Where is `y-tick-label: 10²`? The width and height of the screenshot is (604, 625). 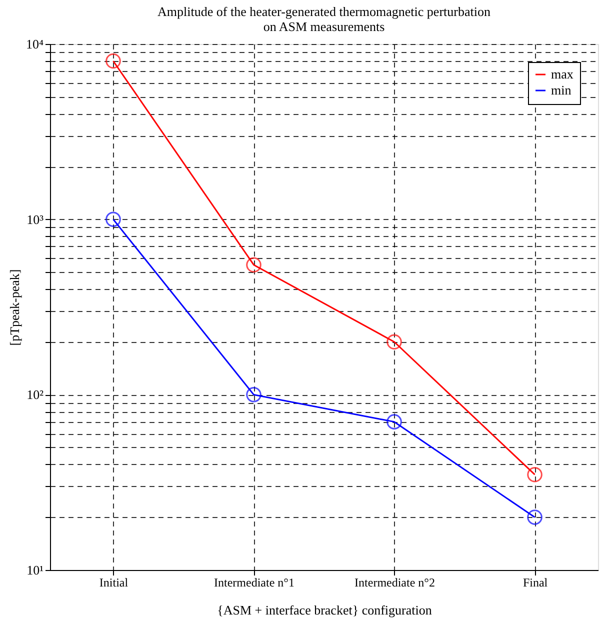 y-tick-label: 10² is located at coordinates (35, 394).